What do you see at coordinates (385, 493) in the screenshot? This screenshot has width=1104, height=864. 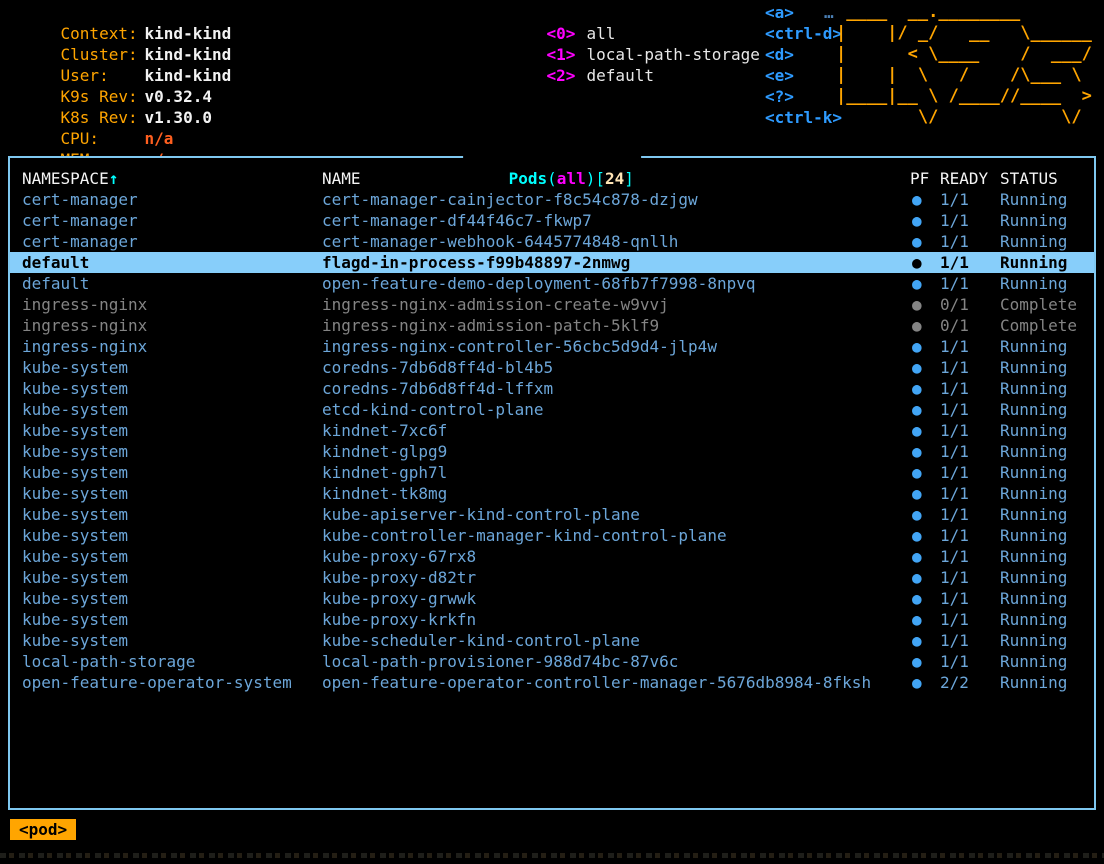 I see `cell-name: kindnet-tk8mg` at bounding box center [385, 493].